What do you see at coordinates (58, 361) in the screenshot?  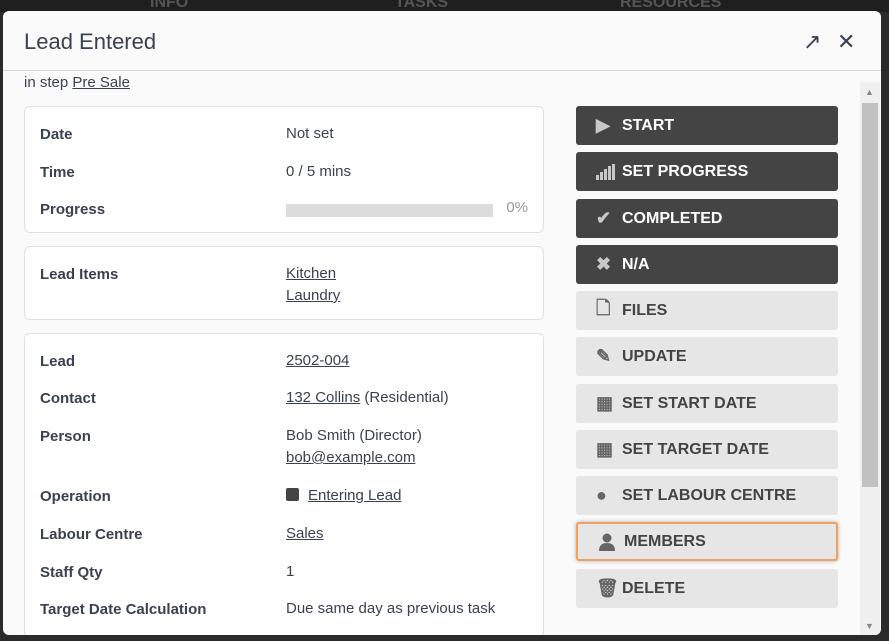 I see `lead-label: Lead` at bounding box center [58, 361].